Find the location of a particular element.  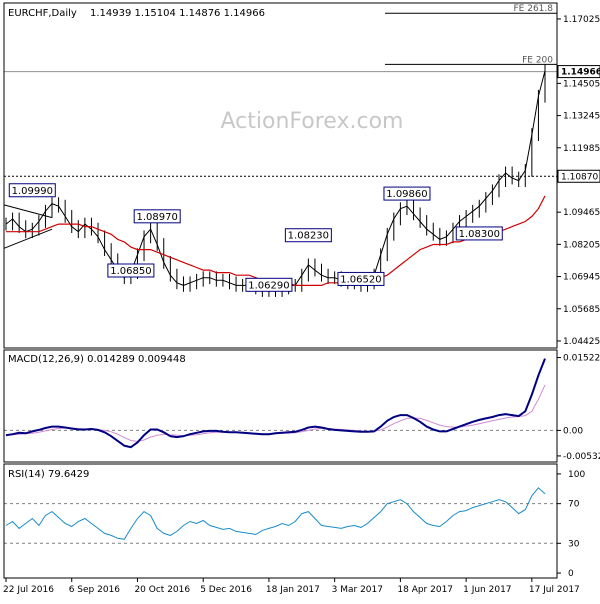

x-tick-label: 20 Oct 2016 is located at coordinates (162, 590).